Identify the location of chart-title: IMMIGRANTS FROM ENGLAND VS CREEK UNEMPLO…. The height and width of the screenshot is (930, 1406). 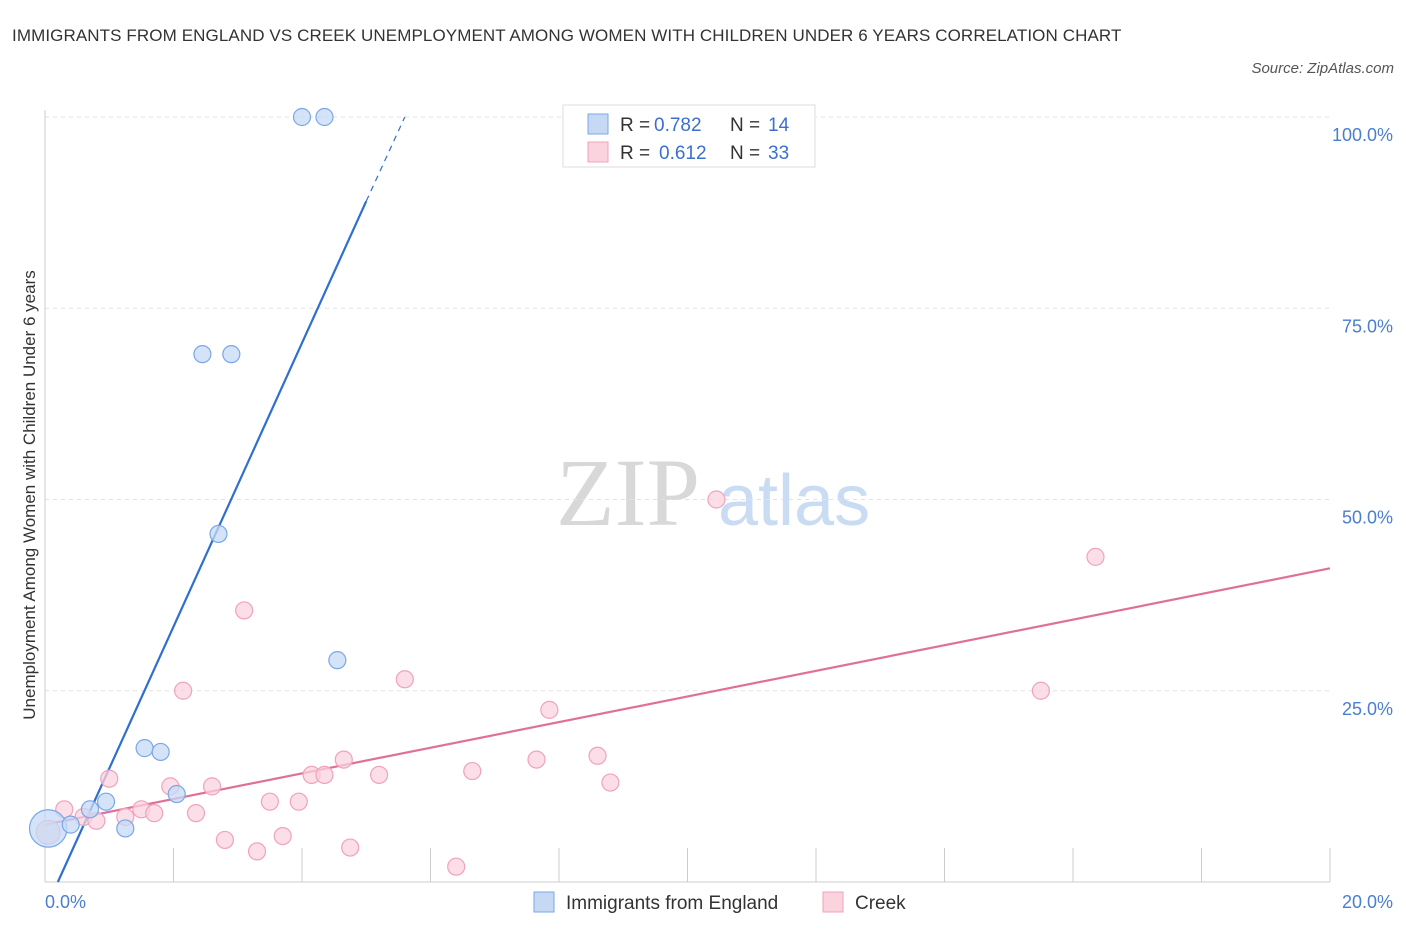
(567, 35).